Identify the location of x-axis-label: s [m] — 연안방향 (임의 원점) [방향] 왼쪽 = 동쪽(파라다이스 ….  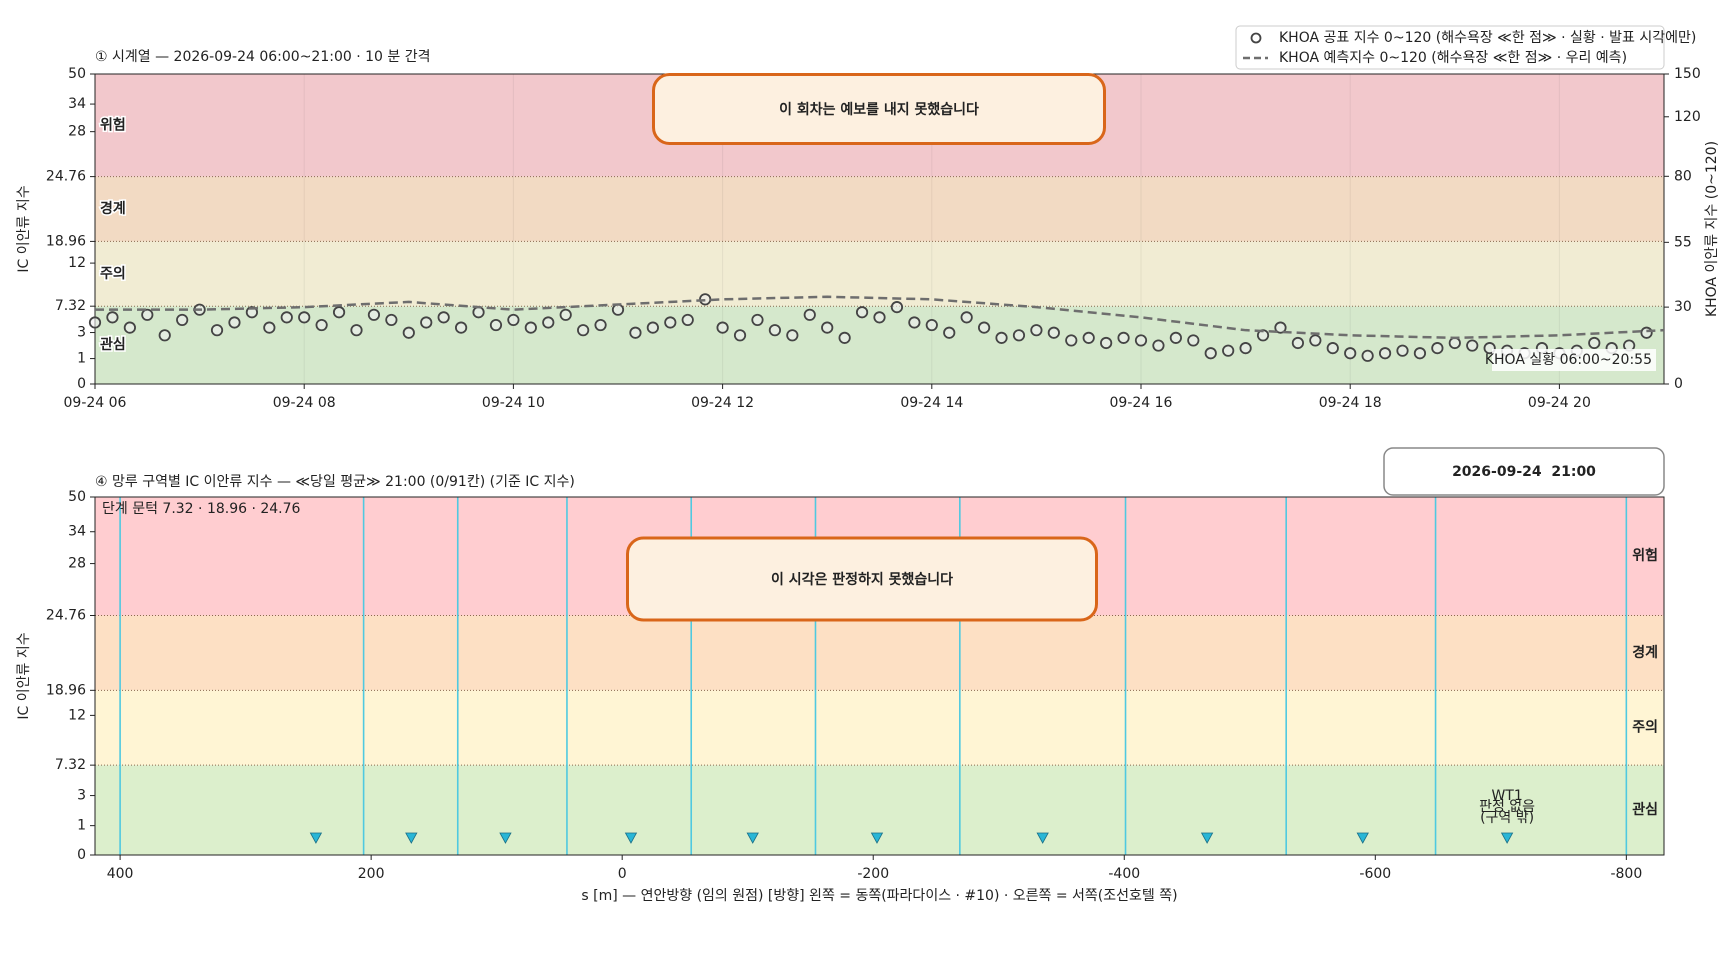
(879, 896).